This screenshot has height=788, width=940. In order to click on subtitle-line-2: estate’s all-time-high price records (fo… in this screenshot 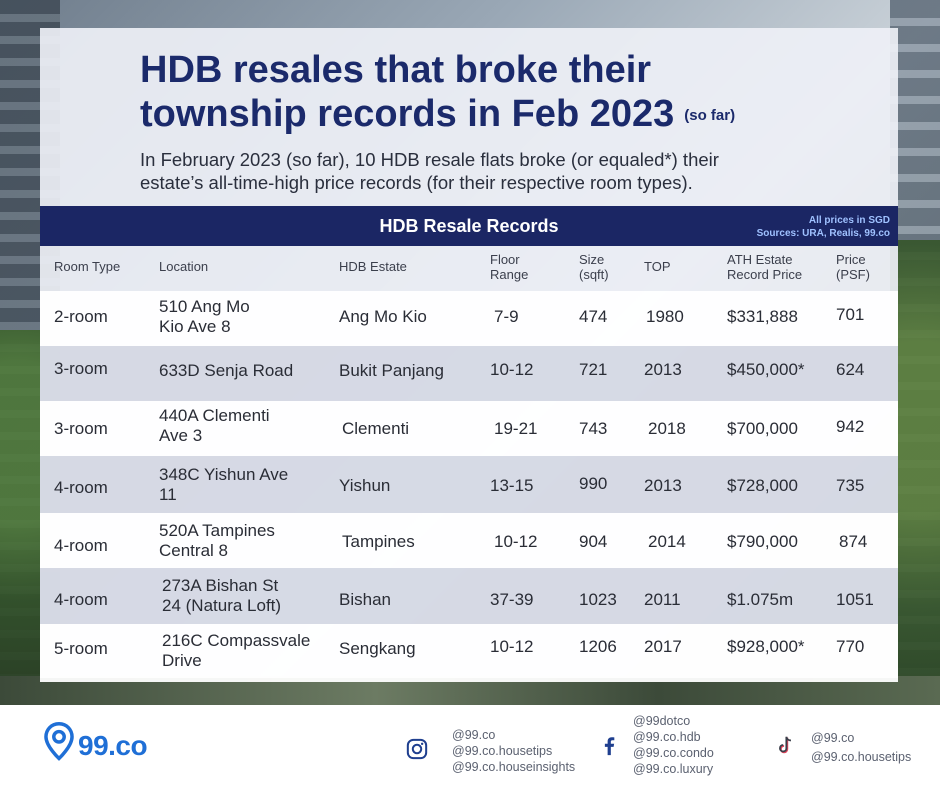, I will do `click(416, 182)`.